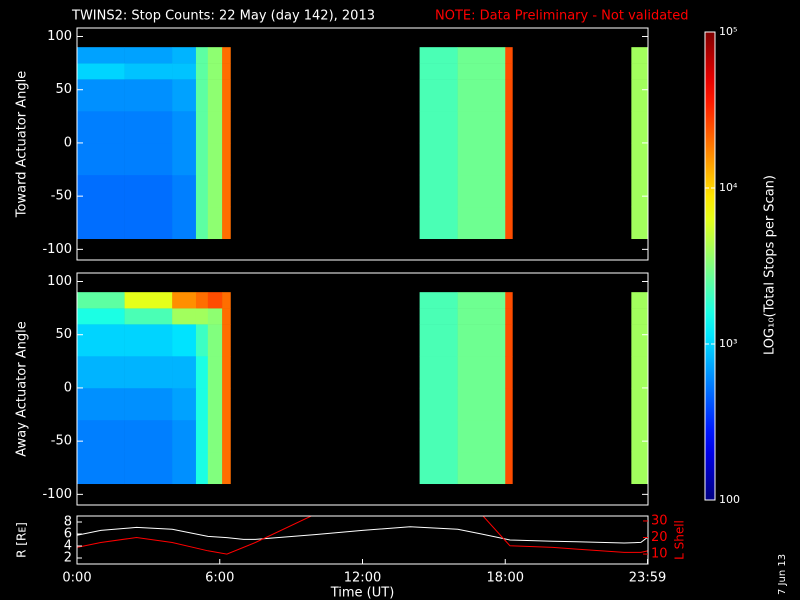 This screenshot has height=600, width=800. What do you see at coordinates (362, 578) in the screenshot?
I see `x-tick-label: 12:00` at bounding box center [362, 578].